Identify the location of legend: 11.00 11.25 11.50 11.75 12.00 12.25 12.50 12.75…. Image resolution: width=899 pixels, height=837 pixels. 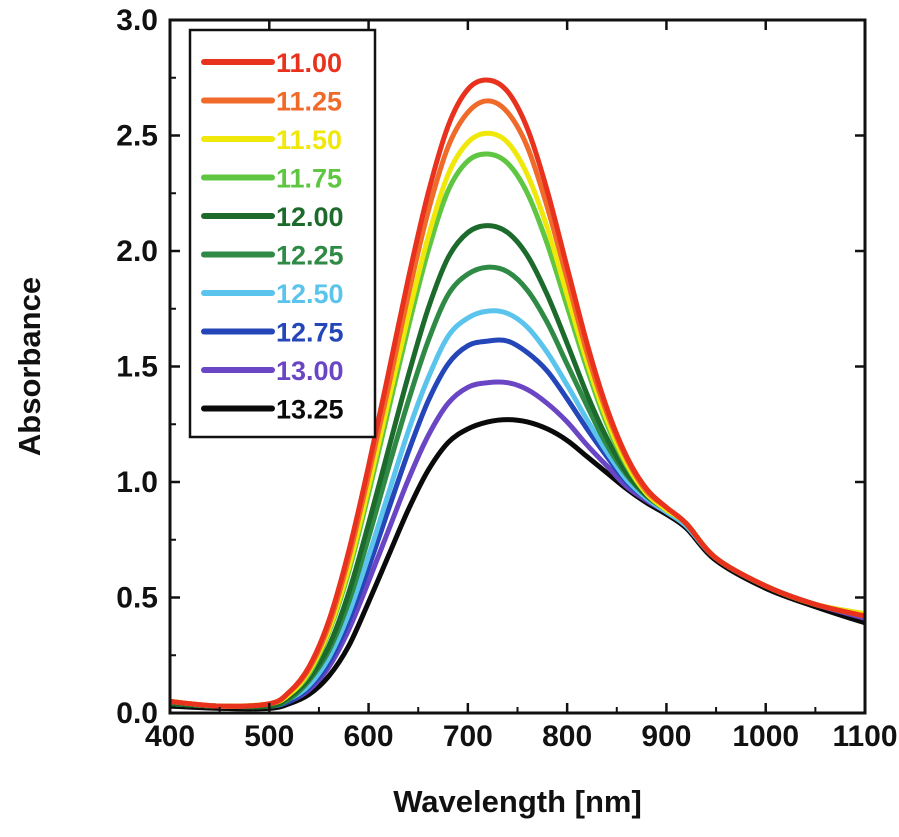
(282, 233).